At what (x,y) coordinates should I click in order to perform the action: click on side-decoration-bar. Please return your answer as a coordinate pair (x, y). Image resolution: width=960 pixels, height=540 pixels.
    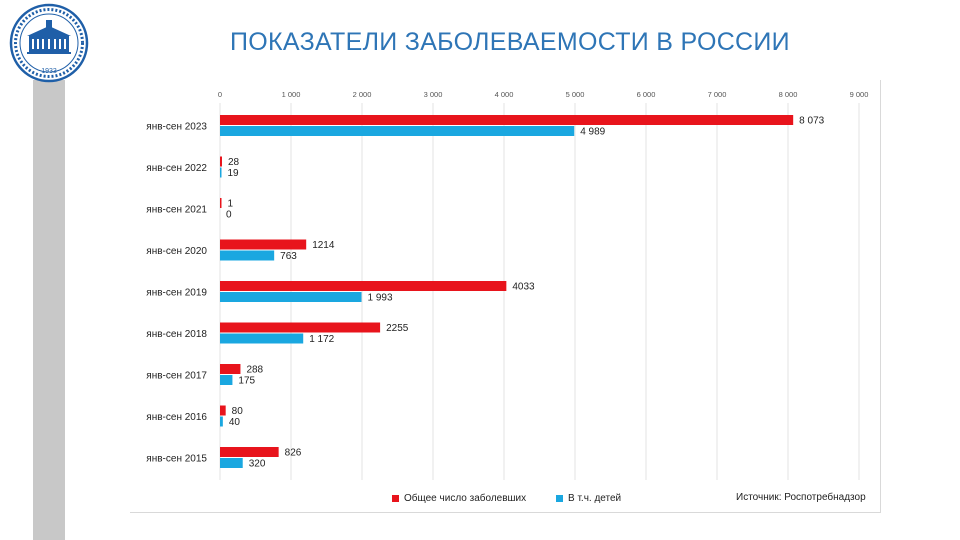
    Looking at the image, I should click on (49, 310).